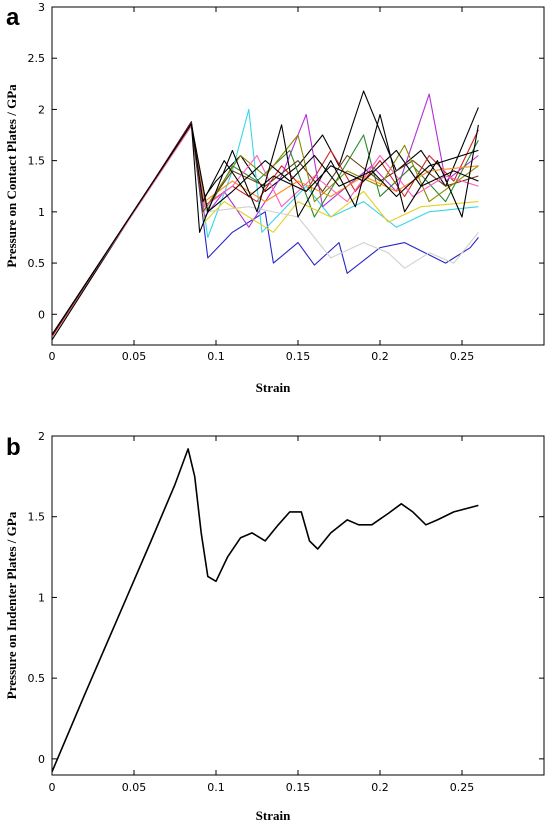 This screenshot has width=545, height=825. I want to click on y-tick-label: 3, so click(41, 7).